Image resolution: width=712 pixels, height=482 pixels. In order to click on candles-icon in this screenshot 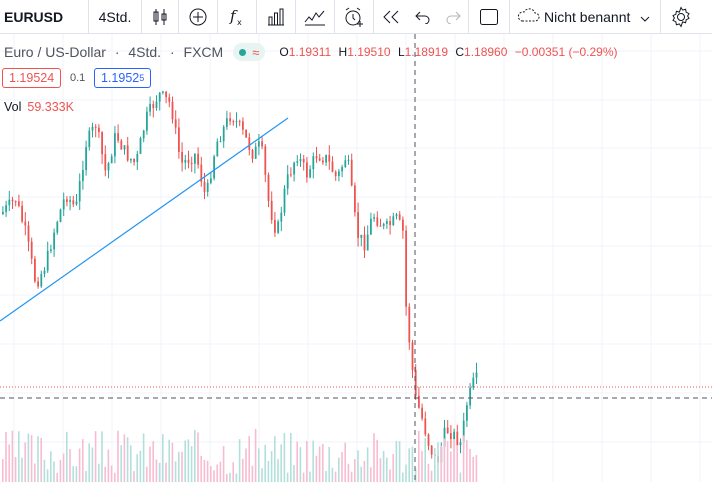, I will do `click(160, 16)`.